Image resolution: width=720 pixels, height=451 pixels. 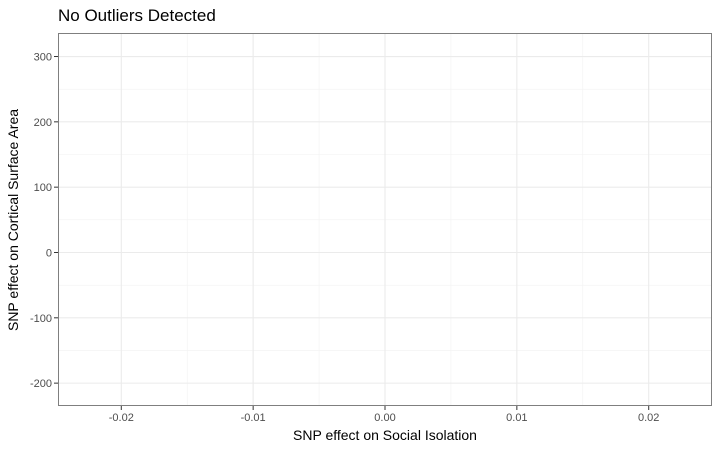 What do you see at coordinates (44, 221) in the screenshot?
I see `y-axis-ticks: -200 -100 0 100 200 300` at bounding box center [44, 221].